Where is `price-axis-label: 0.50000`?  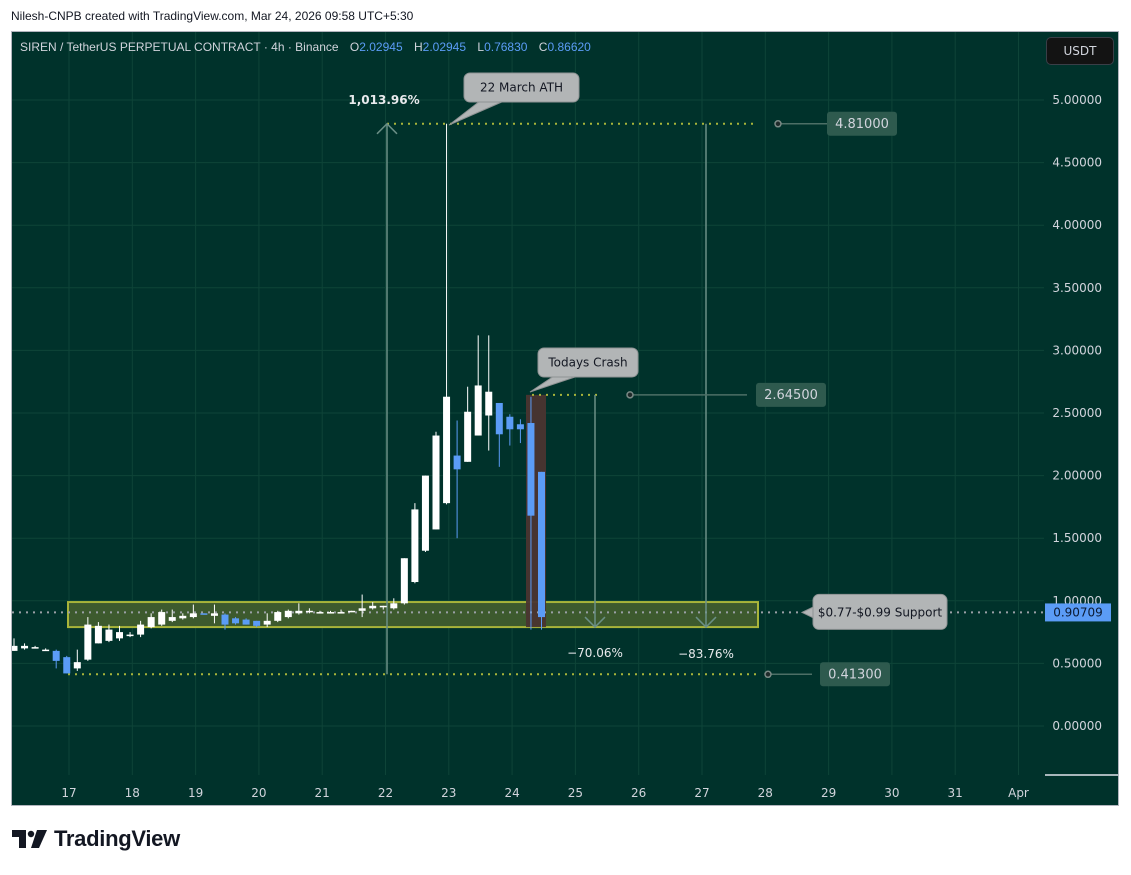
price-axis-label: 0.50000 is located at coordinates (1077, 663).